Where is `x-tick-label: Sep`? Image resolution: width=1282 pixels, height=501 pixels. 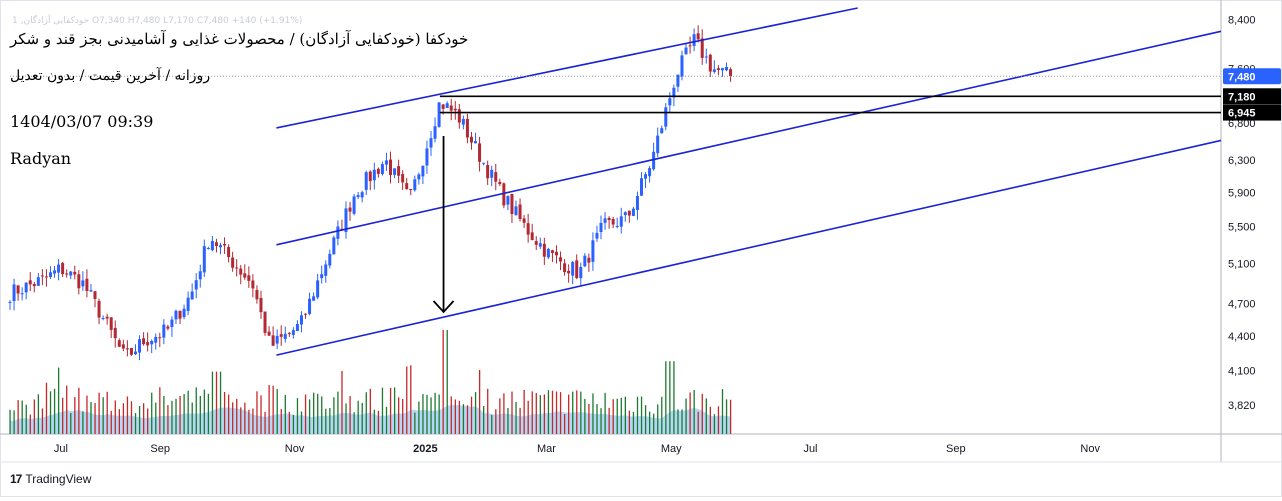
x-tick-label: Sep is located at coordinates (956, 449).